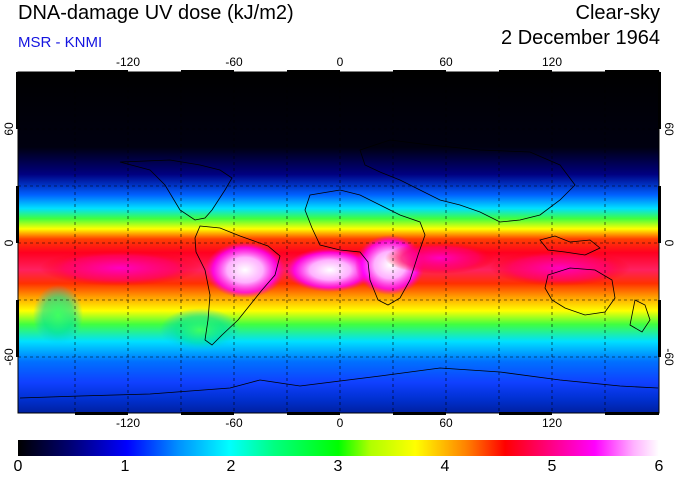 The image size is (678, 480). Describe the element at coordinates (580, 38) in the screenshot. I see `date-label: 2 December 1964` at that location.